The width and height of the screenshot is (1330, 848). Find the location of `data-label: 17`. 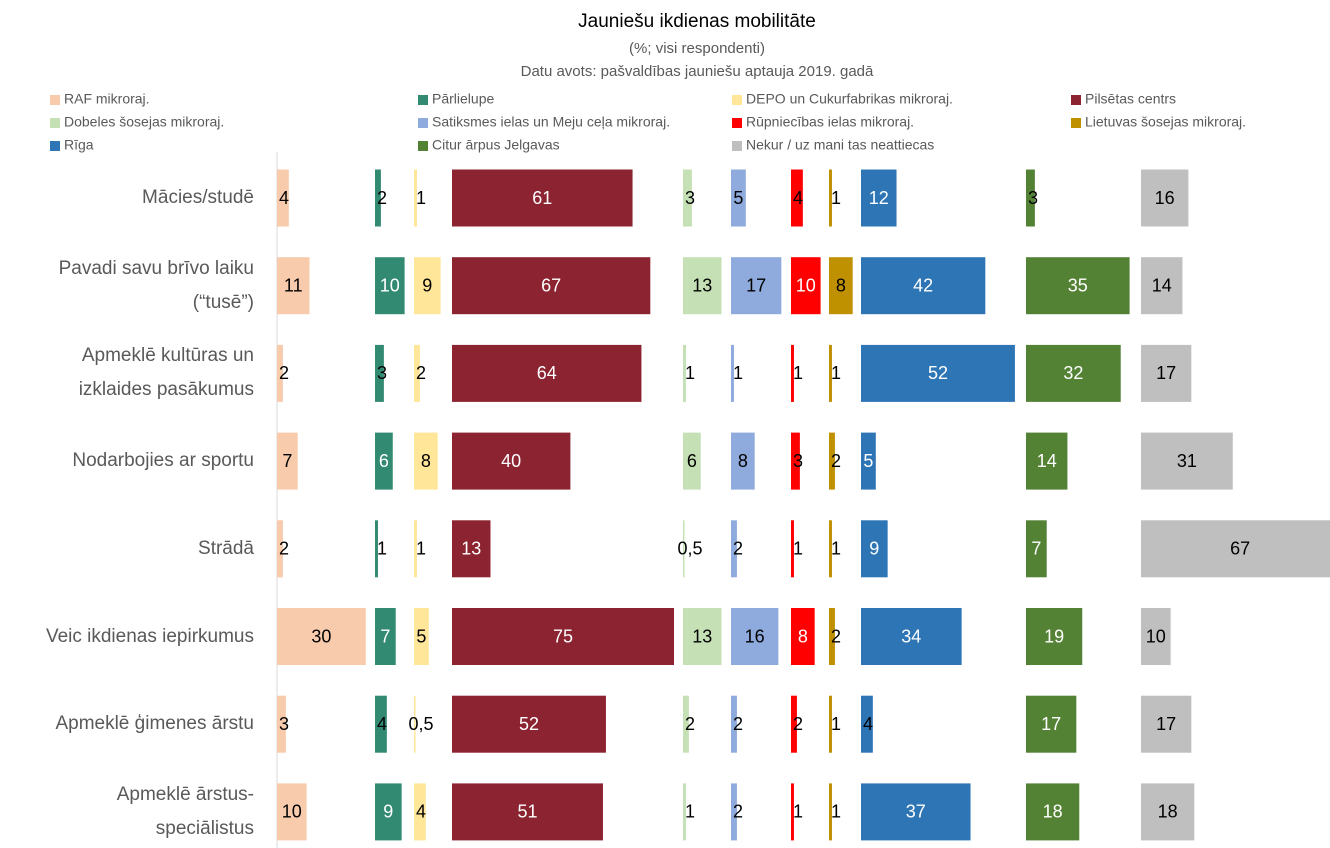

data-label: 17 is located at coordinates (1051, 724).